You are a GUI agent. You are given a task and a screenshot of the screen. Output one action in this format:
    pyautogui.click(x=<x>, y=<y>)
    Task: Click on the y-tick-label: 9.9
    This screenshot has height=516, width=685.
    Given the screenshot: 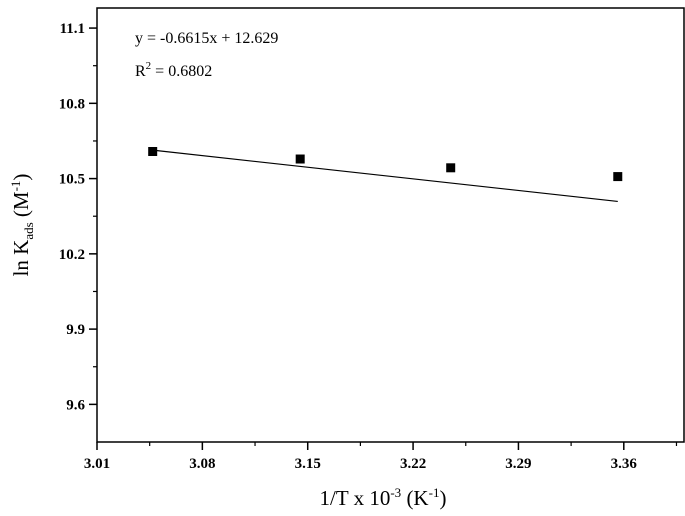 What is the action you would take?
    pyautogui.click(x=75, y=330)
    